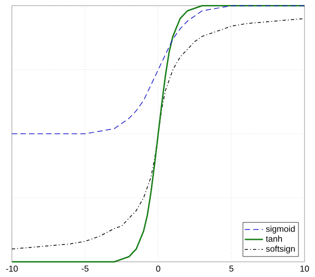  Describe the element at coordinates (280, 249) in the screenshot. I see `legend-label: softsign` at that location.